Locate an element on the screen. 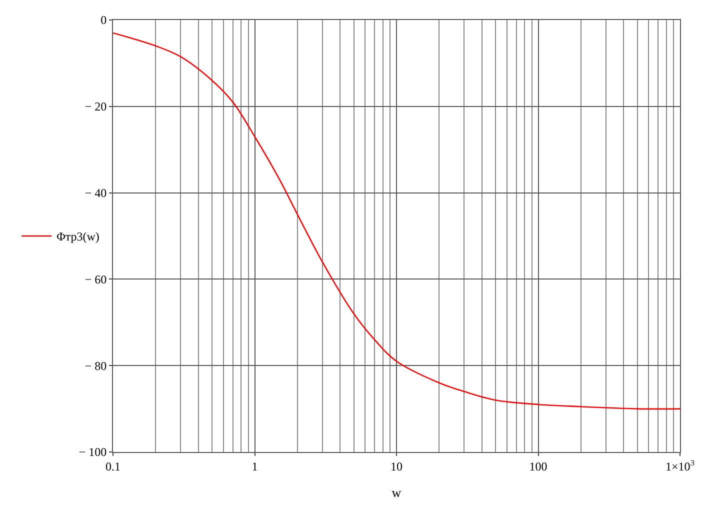  x-tick-label: 0.1 is located at coordinates (113, 466).